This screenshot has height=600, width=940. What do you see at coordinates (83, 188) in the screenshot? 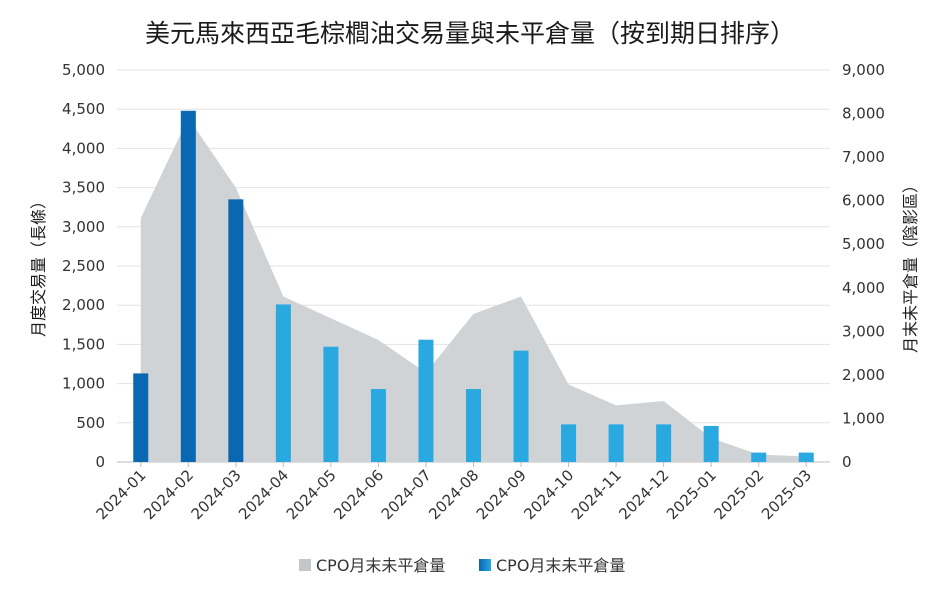
I see `left-tick-label: 3,500` at bounding box center [83, 188].